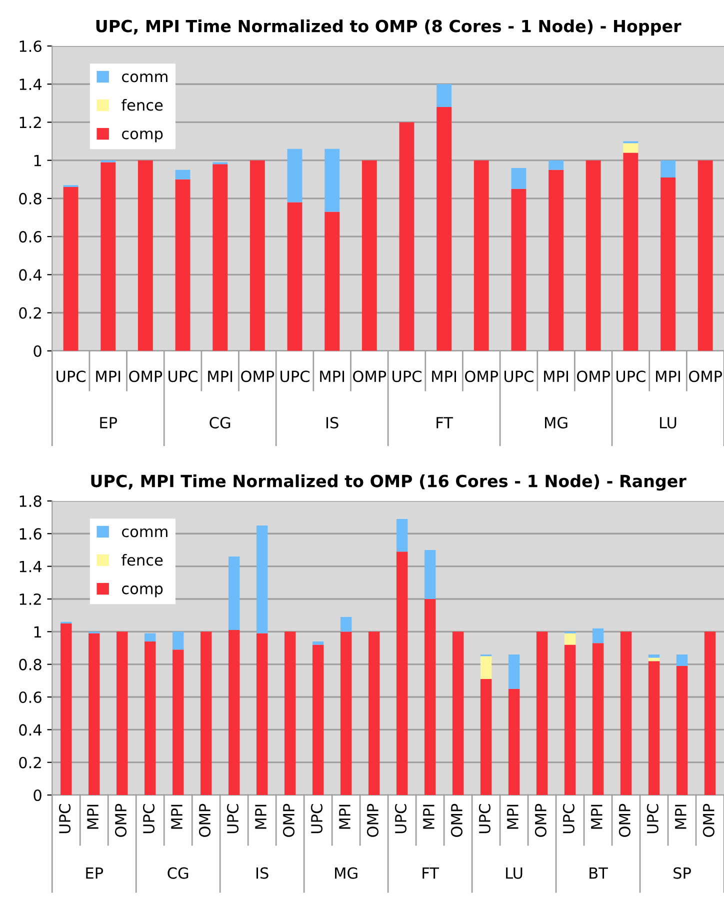 This screenshot has width=724, height=902. Describe the element at coordinates (599, 873) in the screenshot. I see `text: BT` at that location.